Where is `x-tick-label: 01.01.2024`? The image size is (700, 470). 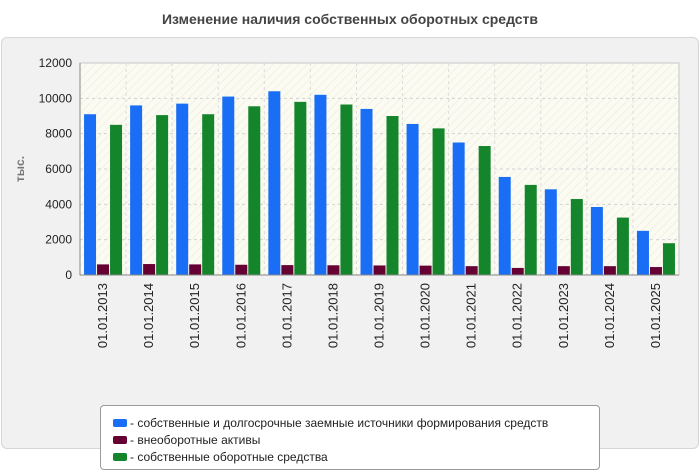 x-tick-label: 01.01.2024 is located at coordinates (609, 315).